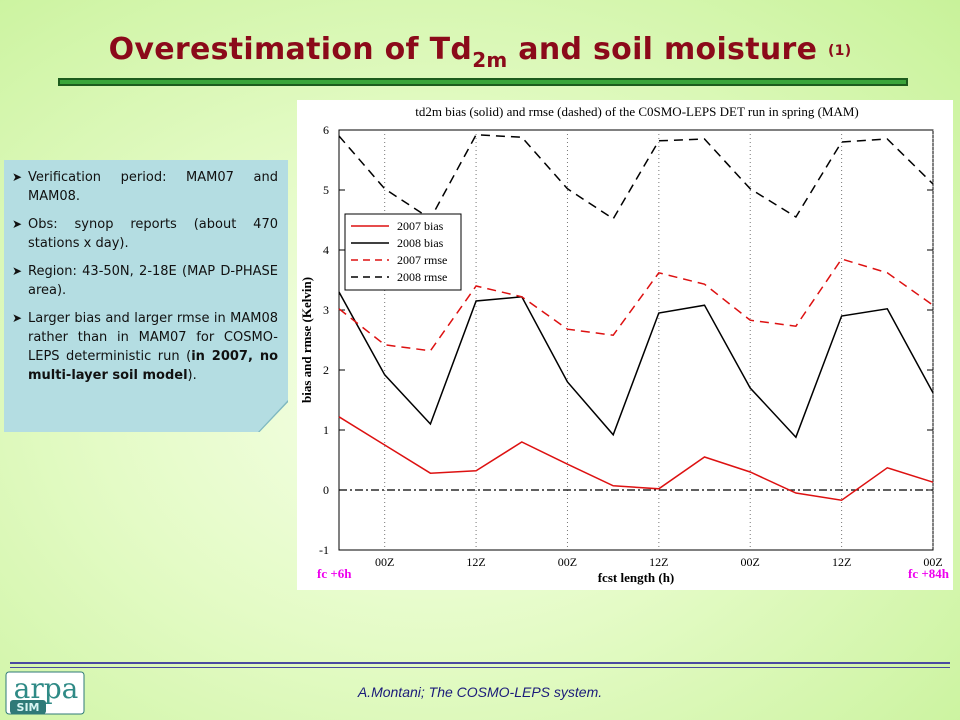  I want to click on legend-label: 2008 rmse, so click(422, 277).